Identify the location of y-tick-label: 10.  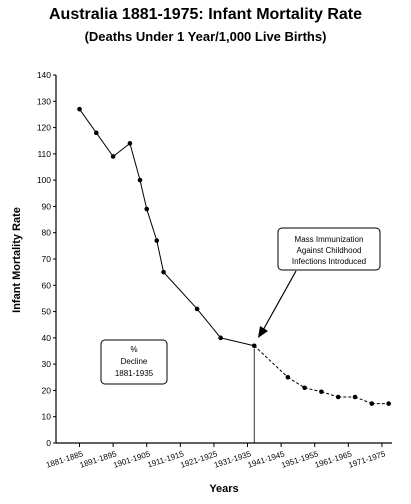
(47, 417).